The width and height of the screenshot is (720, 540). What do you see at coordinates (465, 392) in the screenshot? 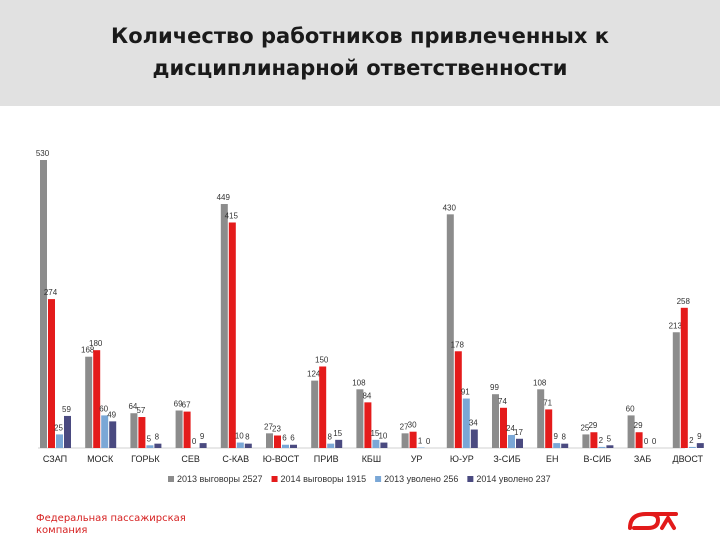
I see `data-label: 91` at bounding box center [465, 392].